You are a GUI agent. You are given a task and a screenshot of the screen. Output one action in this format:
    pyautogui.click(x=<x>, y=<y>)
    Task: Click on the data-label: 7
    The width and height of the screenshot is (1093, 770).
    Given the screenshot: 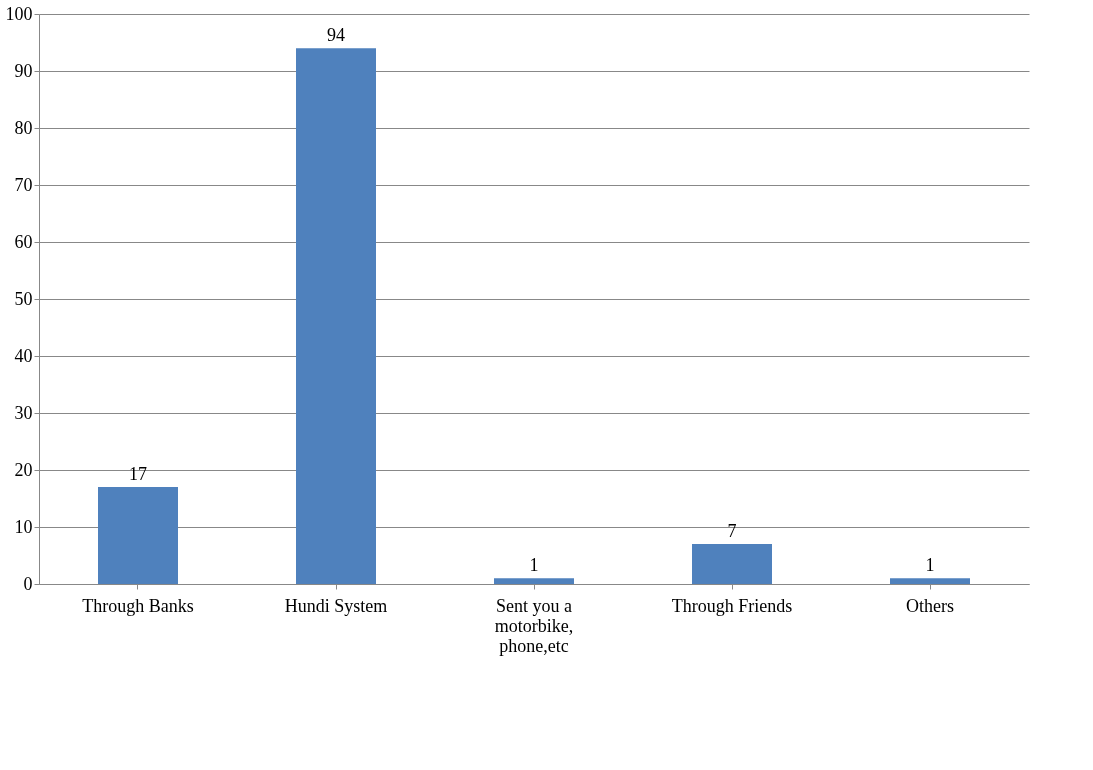 What is the action you would take?
    pyautogui.click(x=732, y=531)
    